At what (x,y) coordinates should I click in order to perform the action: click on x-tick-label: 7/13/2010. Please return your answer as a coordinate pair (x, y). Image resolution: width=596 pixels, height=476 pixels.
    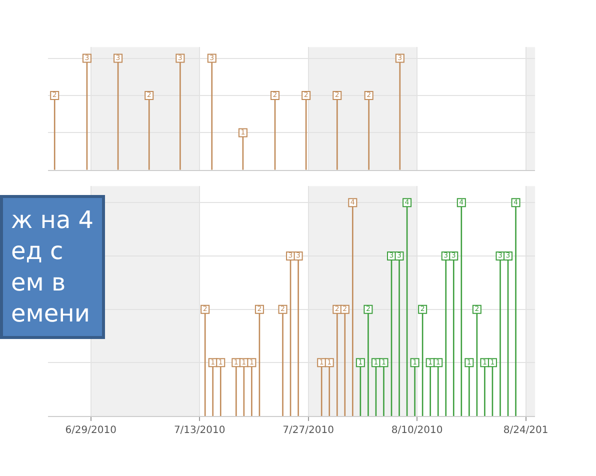
    Looking at the image, I should click on (200, 430).